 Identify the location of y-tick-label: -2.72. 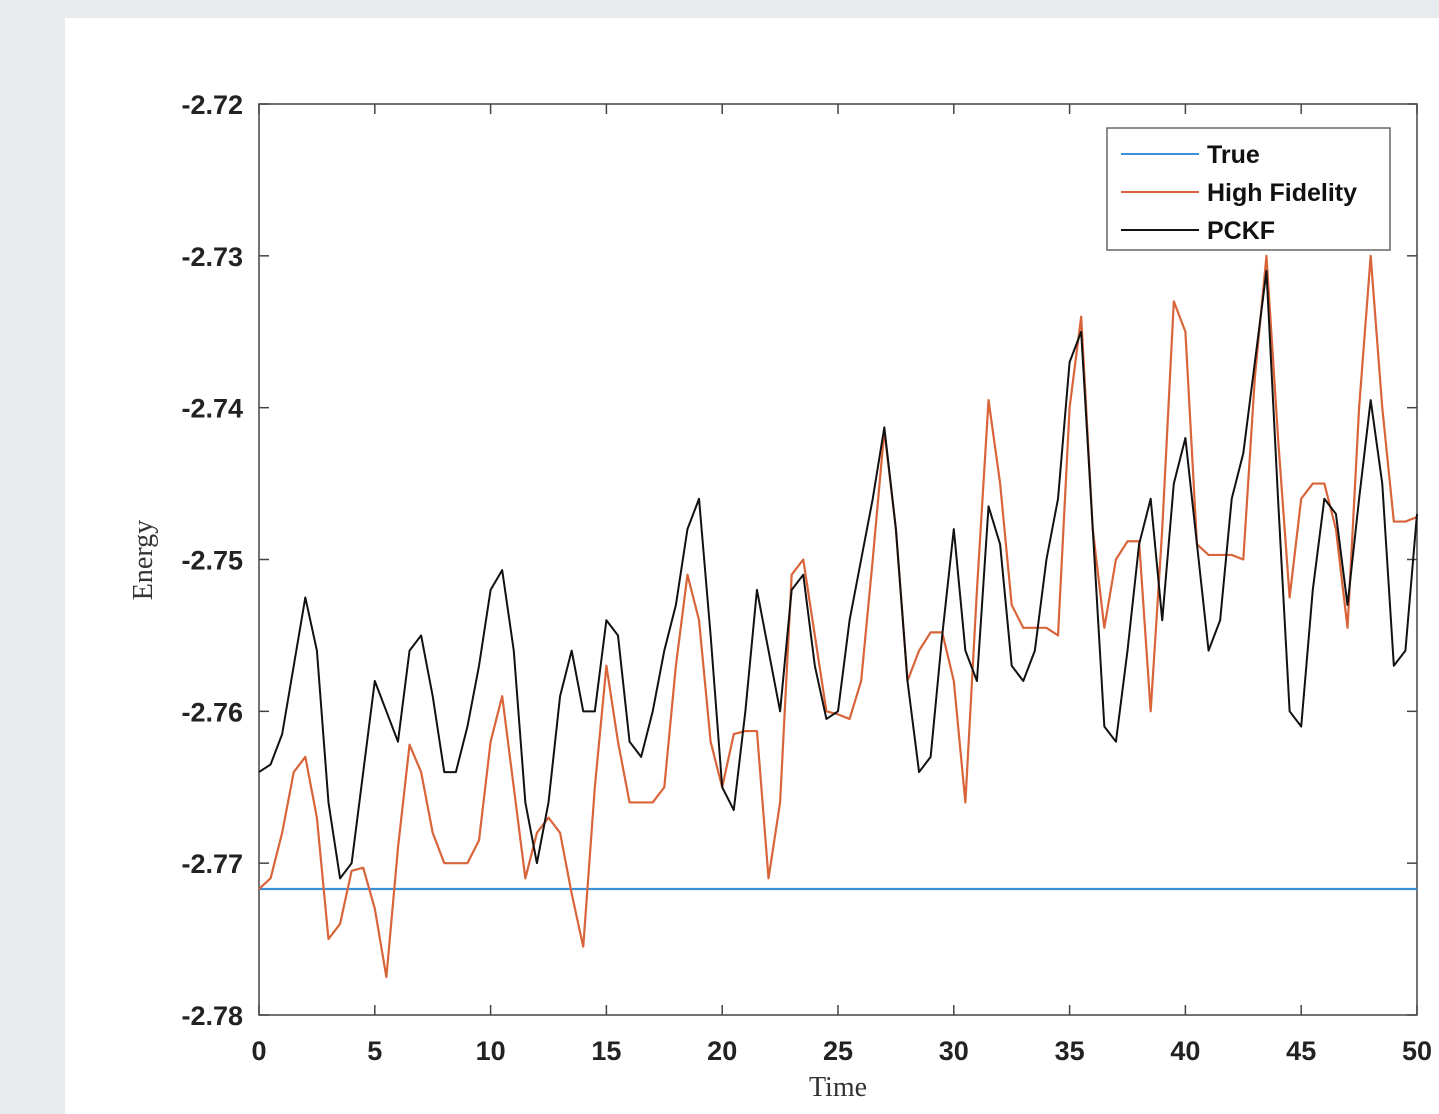
(212, 105).